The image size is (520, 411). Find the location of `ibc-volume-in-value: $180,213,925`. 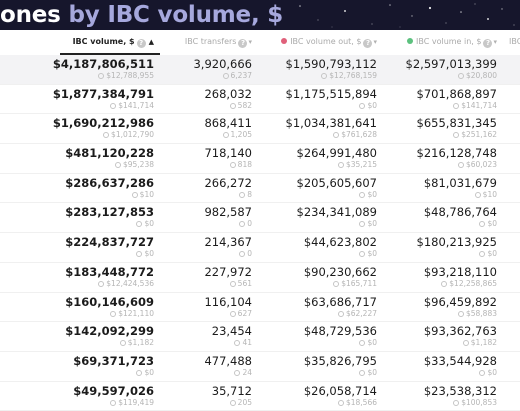

ibc-volume-in-value: $180,213,925 is located at coordinates (456, 242).